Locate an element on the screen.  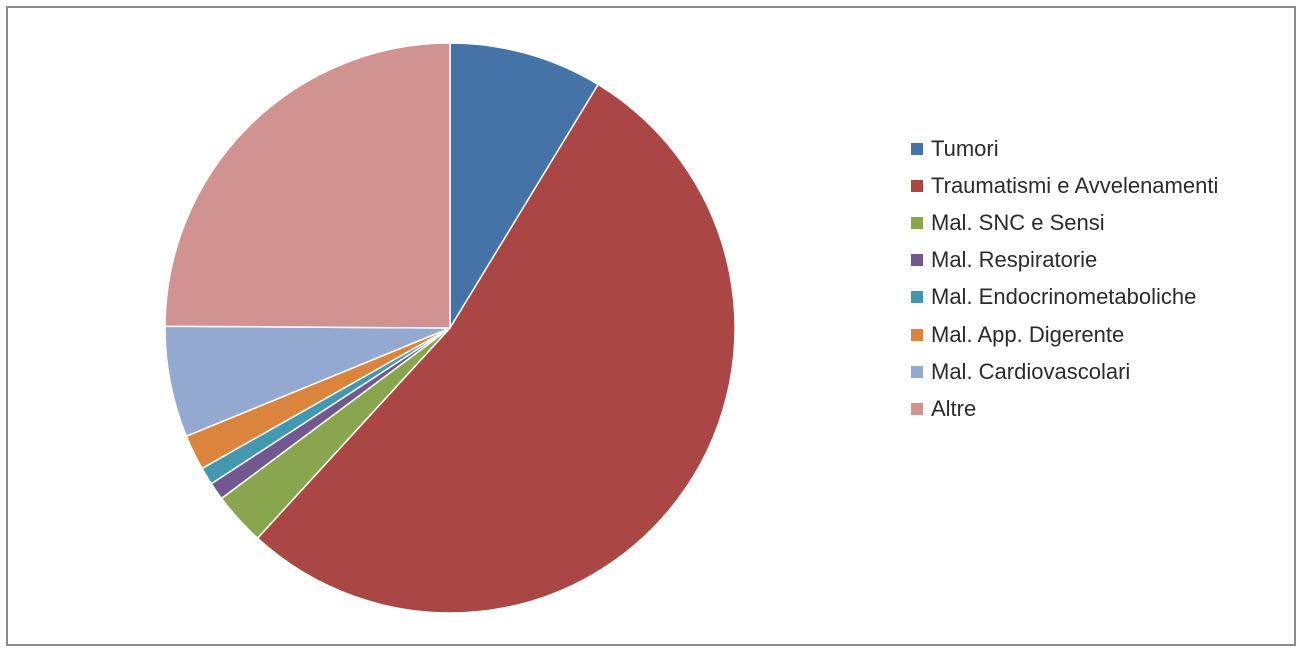
legend-item-5: Mal. App. Digerente is located at coordinates (1064, 334).